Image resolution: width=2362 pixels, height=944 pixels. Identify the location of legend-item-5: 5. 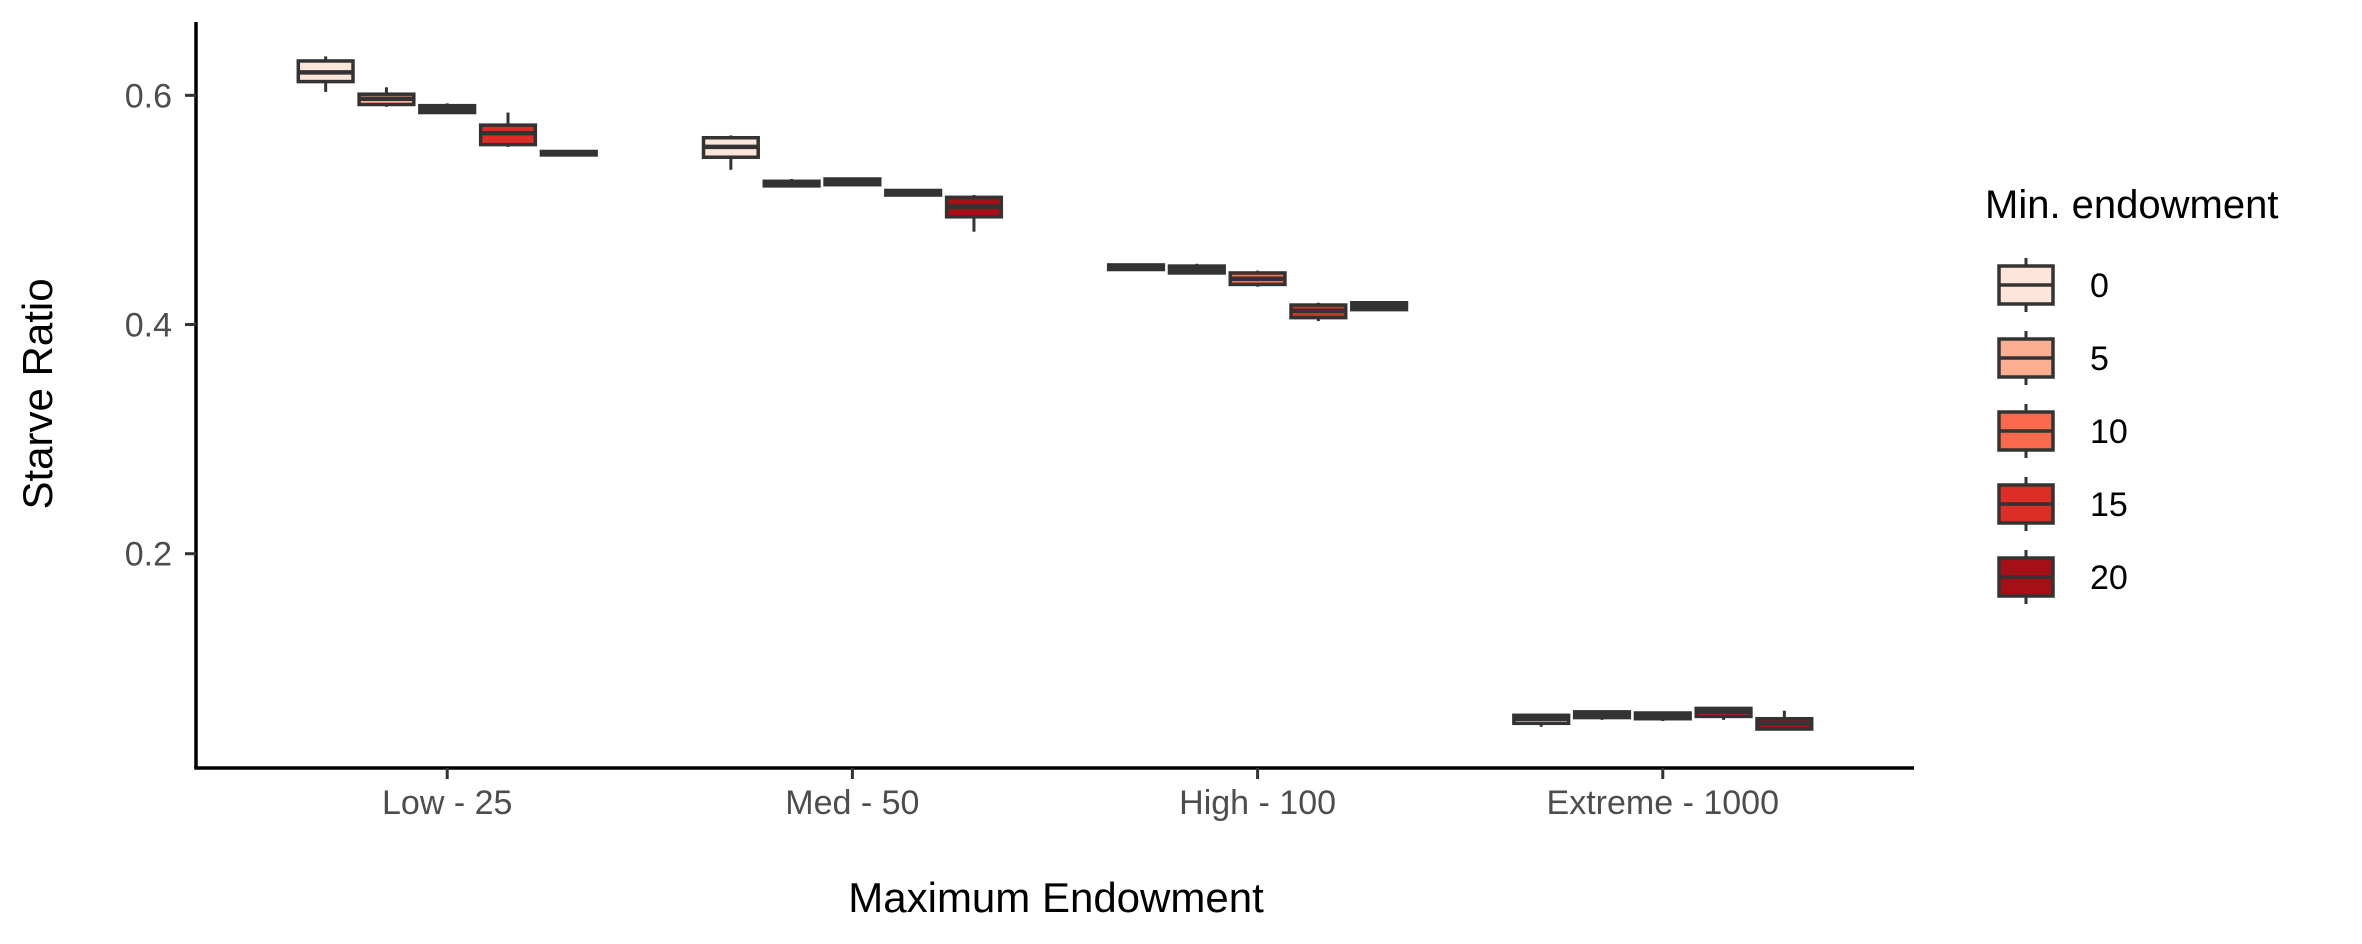
(2053, 358).